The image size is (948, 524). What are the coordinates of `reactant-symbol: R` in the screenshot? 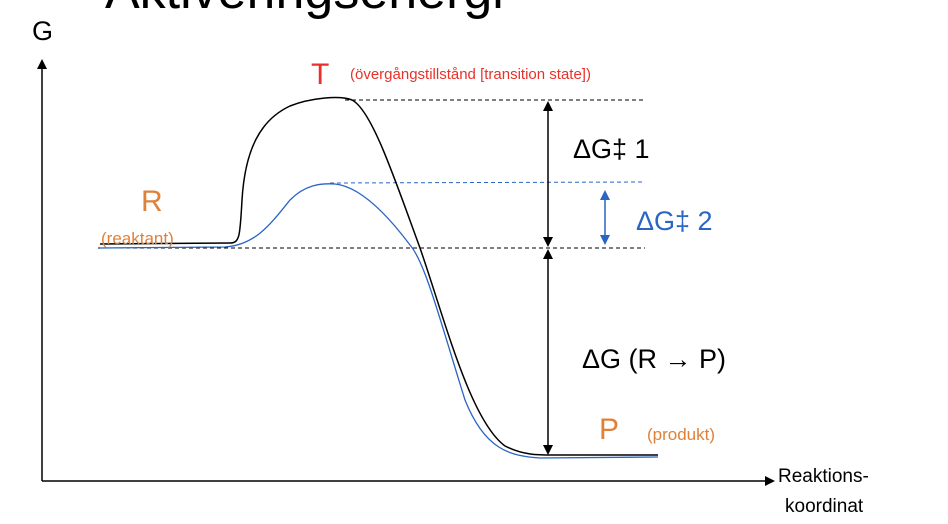 It's located at (152, 201).